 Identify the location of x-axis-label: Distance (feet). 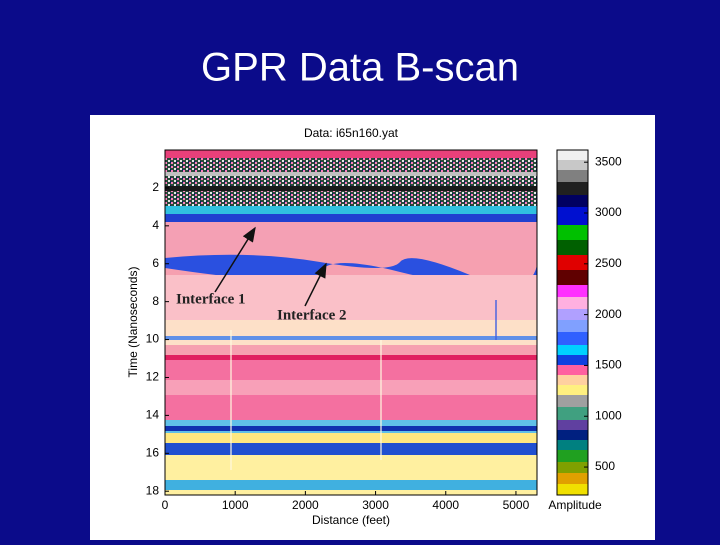
(351, 520).